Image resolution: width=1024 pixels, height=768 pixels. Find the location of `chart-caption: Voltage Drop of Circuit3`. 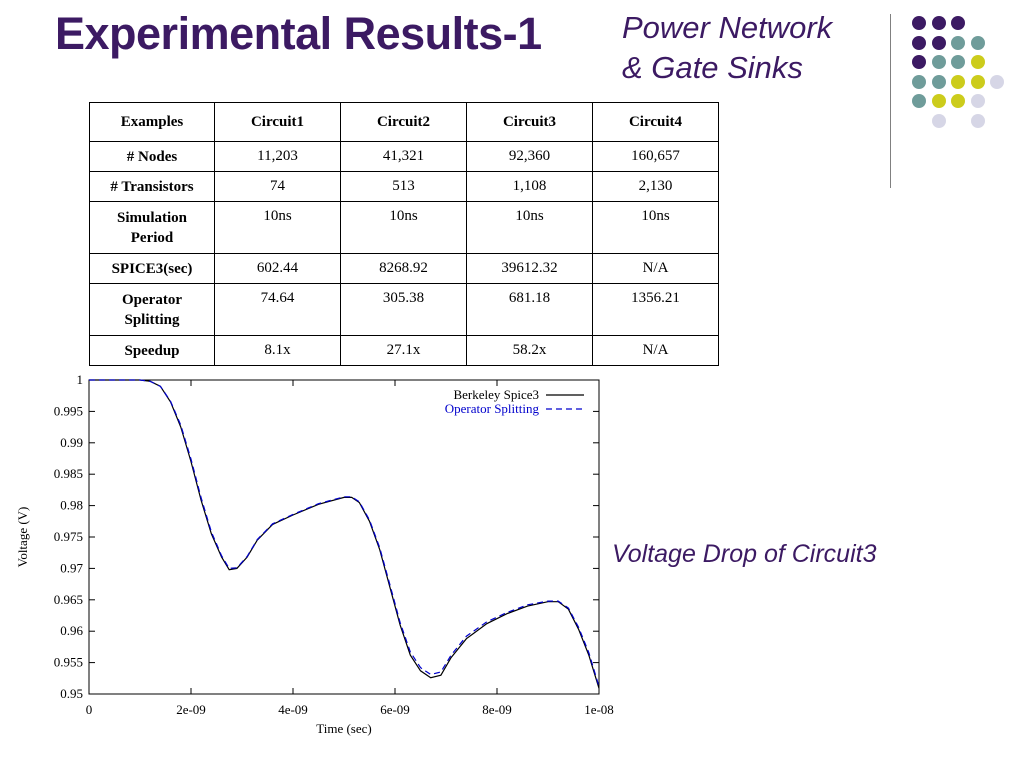

chart-caption: Voltage Drop of Circuit3 is located at coordinates (744, 554).